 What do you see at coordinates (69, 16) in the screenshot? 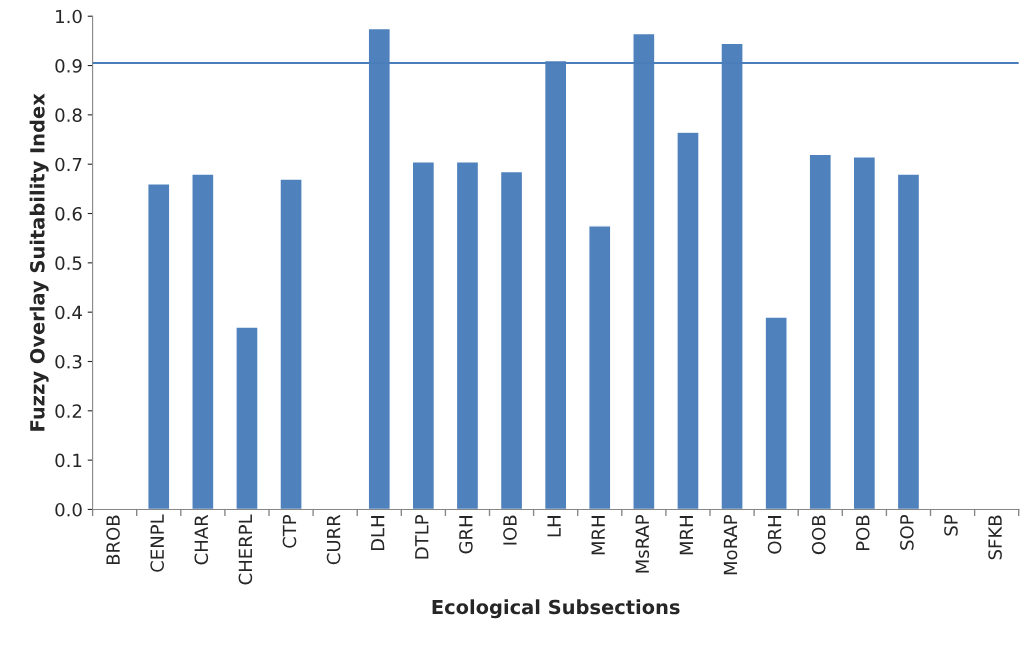
I see `y-tick-label: 1.0` at bounding box center [69, 16].